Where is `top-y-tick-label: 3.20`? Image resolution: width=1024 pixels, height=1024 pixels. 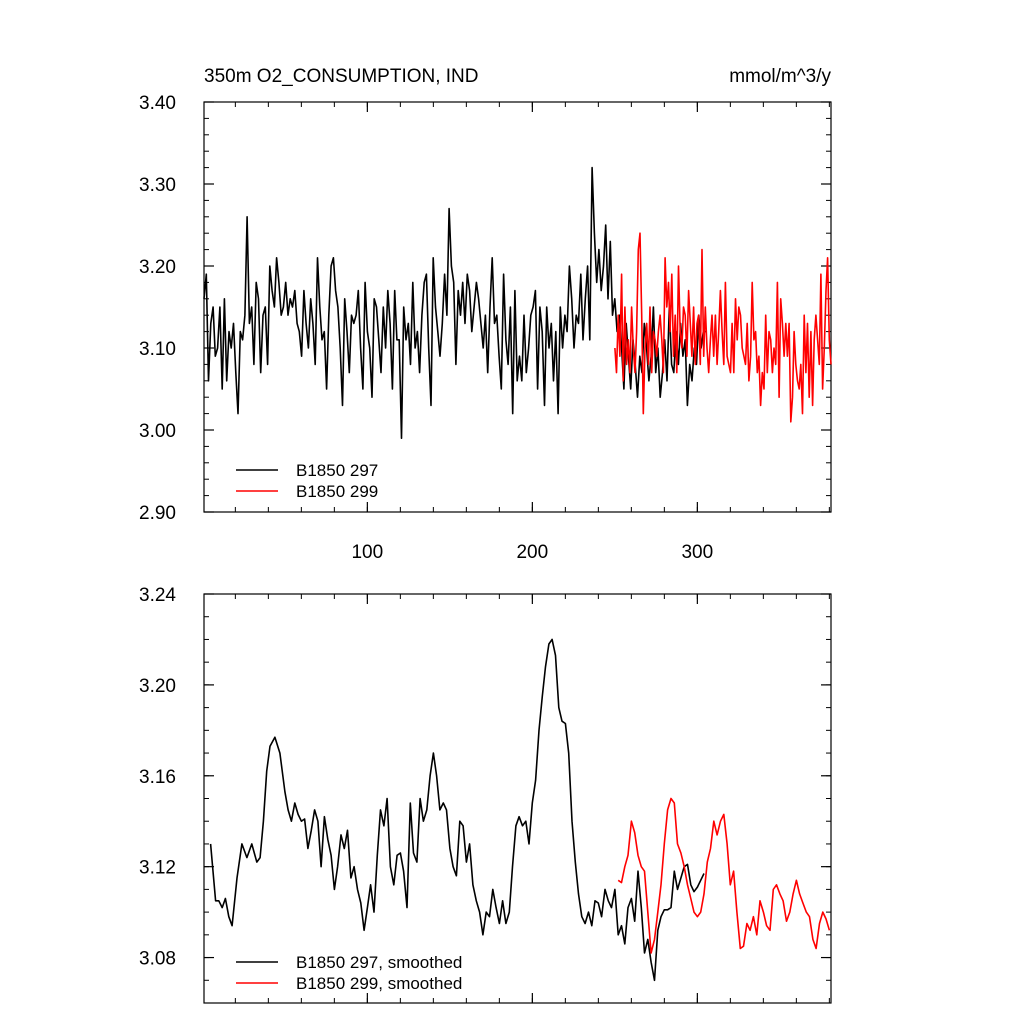 top-y-tick-label: 3.20 is located at coordinates (157, 267).